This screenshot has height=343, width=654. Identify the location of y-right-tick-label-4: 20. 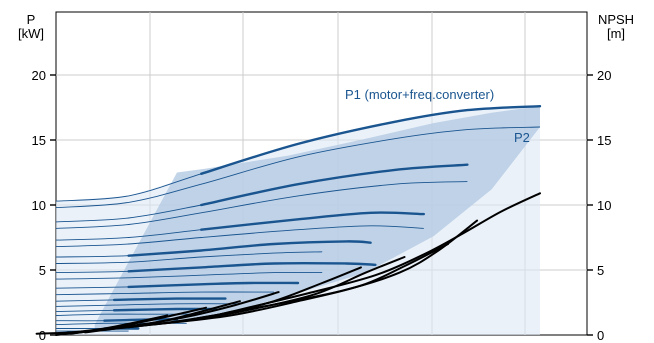
(604, 75).